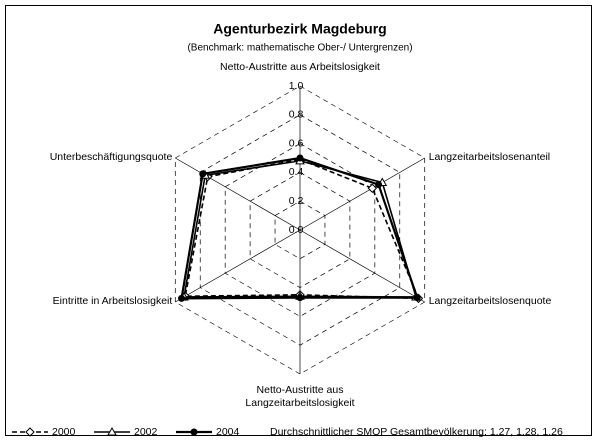 The height and width of the screenshot is (441, 597). Describe the element at coordinates (228, 432) in the screenshot. I see `legend-label: 2004` at that location.